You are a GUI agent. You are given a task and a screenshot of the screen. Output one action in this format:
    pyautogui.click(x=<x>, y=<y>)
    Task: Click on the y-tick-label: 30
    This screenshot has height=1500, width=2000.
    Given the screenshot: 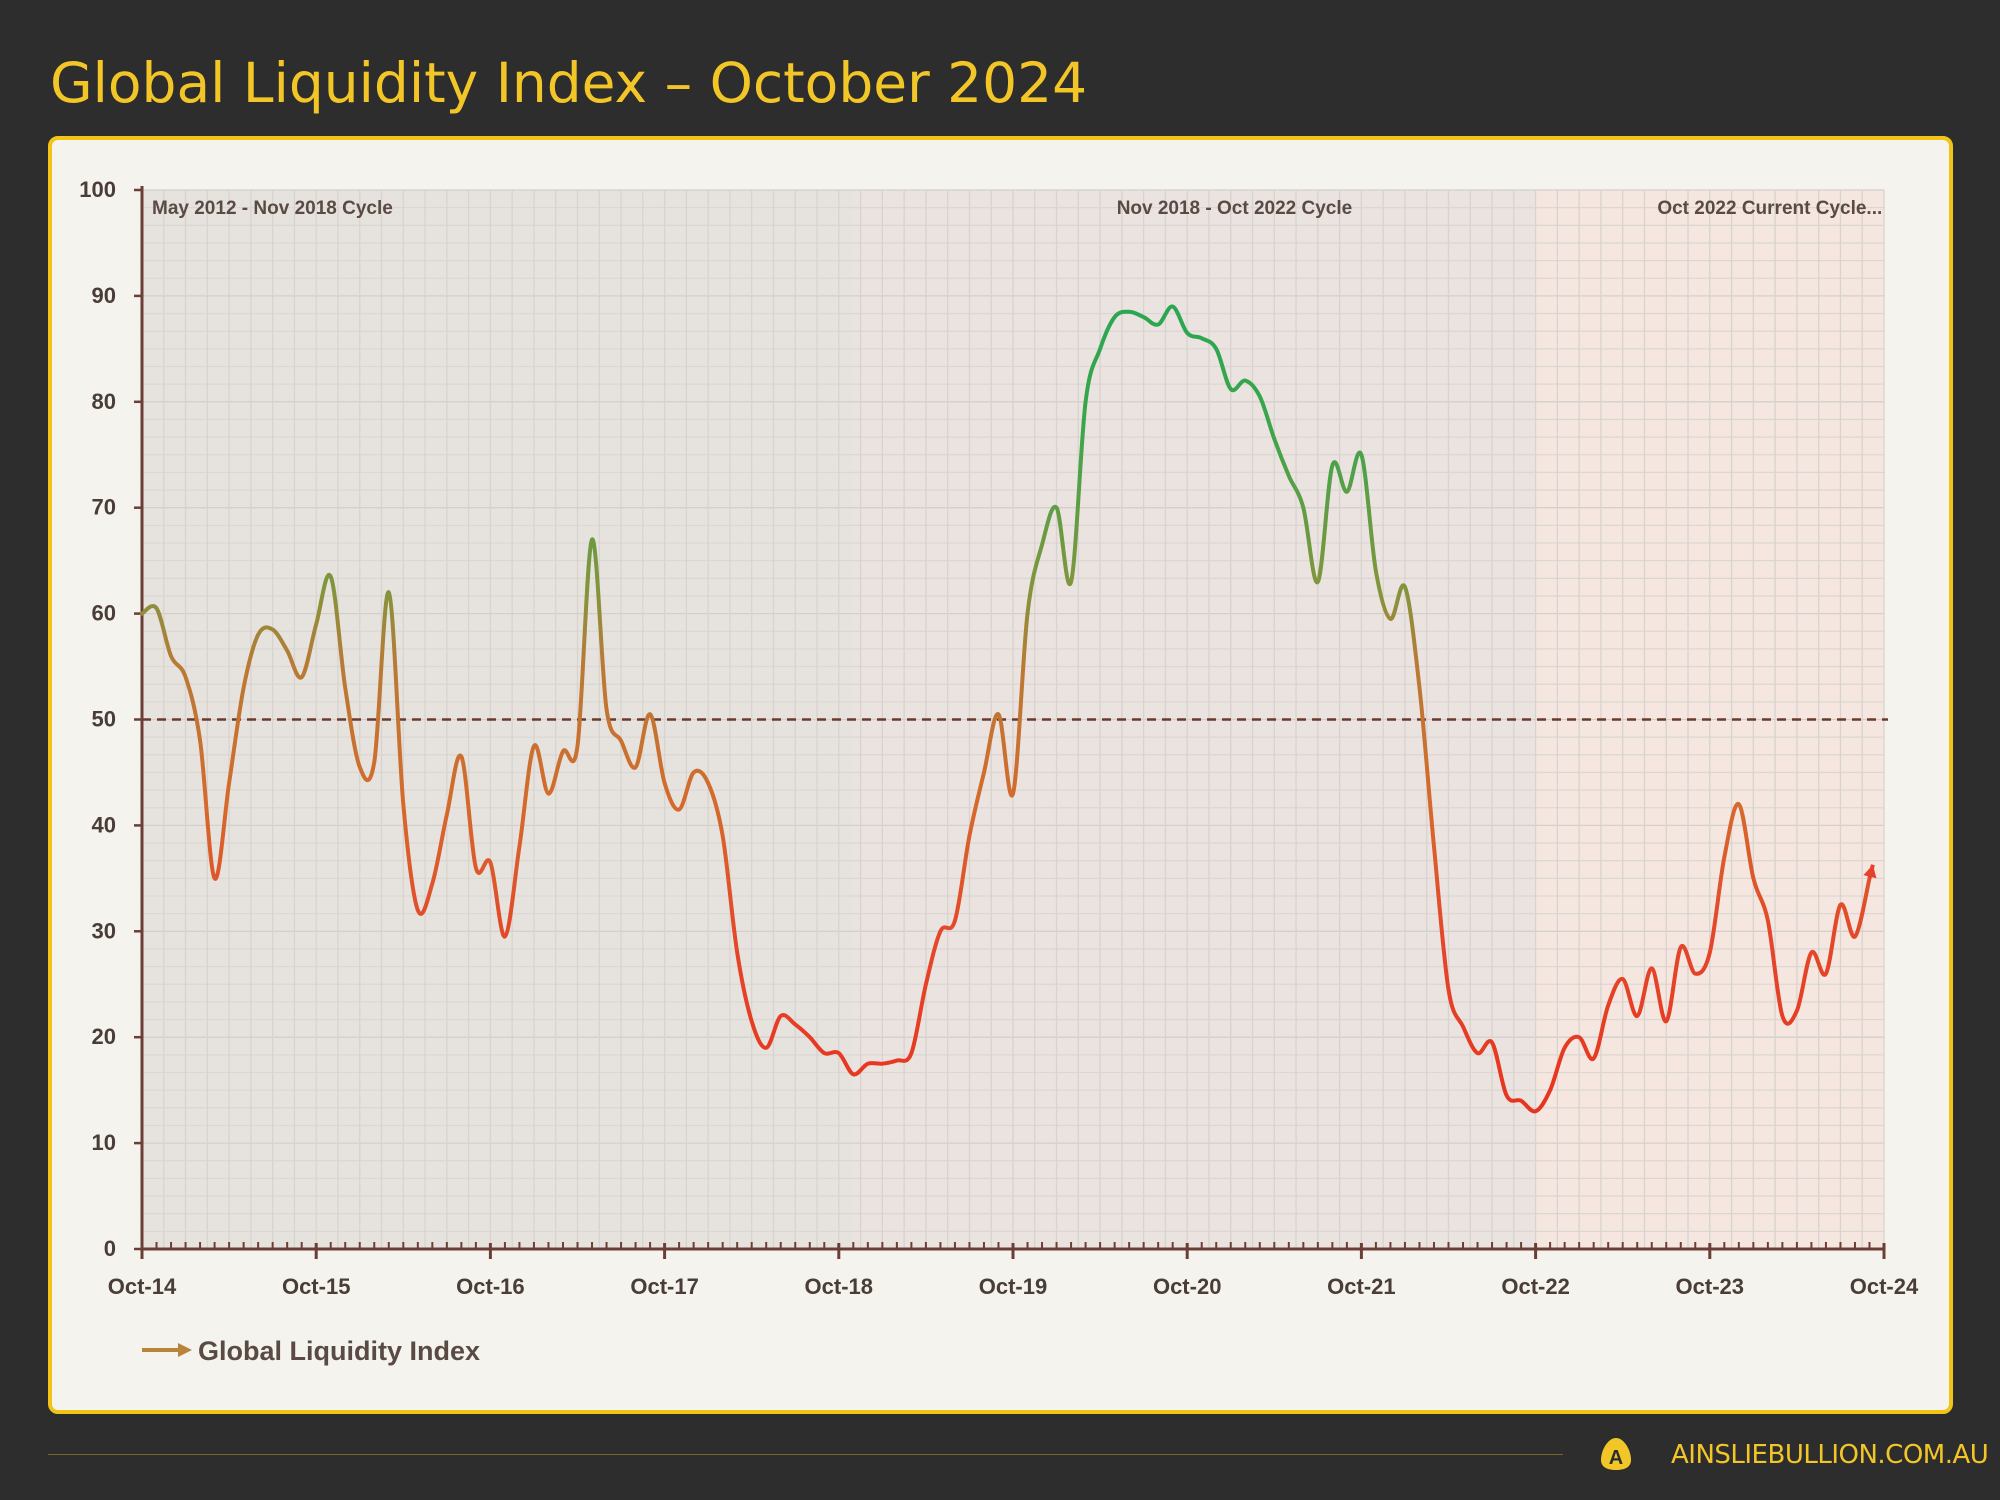 What is the action you would take?
    pyautogui.click(x=104, y=930)
    